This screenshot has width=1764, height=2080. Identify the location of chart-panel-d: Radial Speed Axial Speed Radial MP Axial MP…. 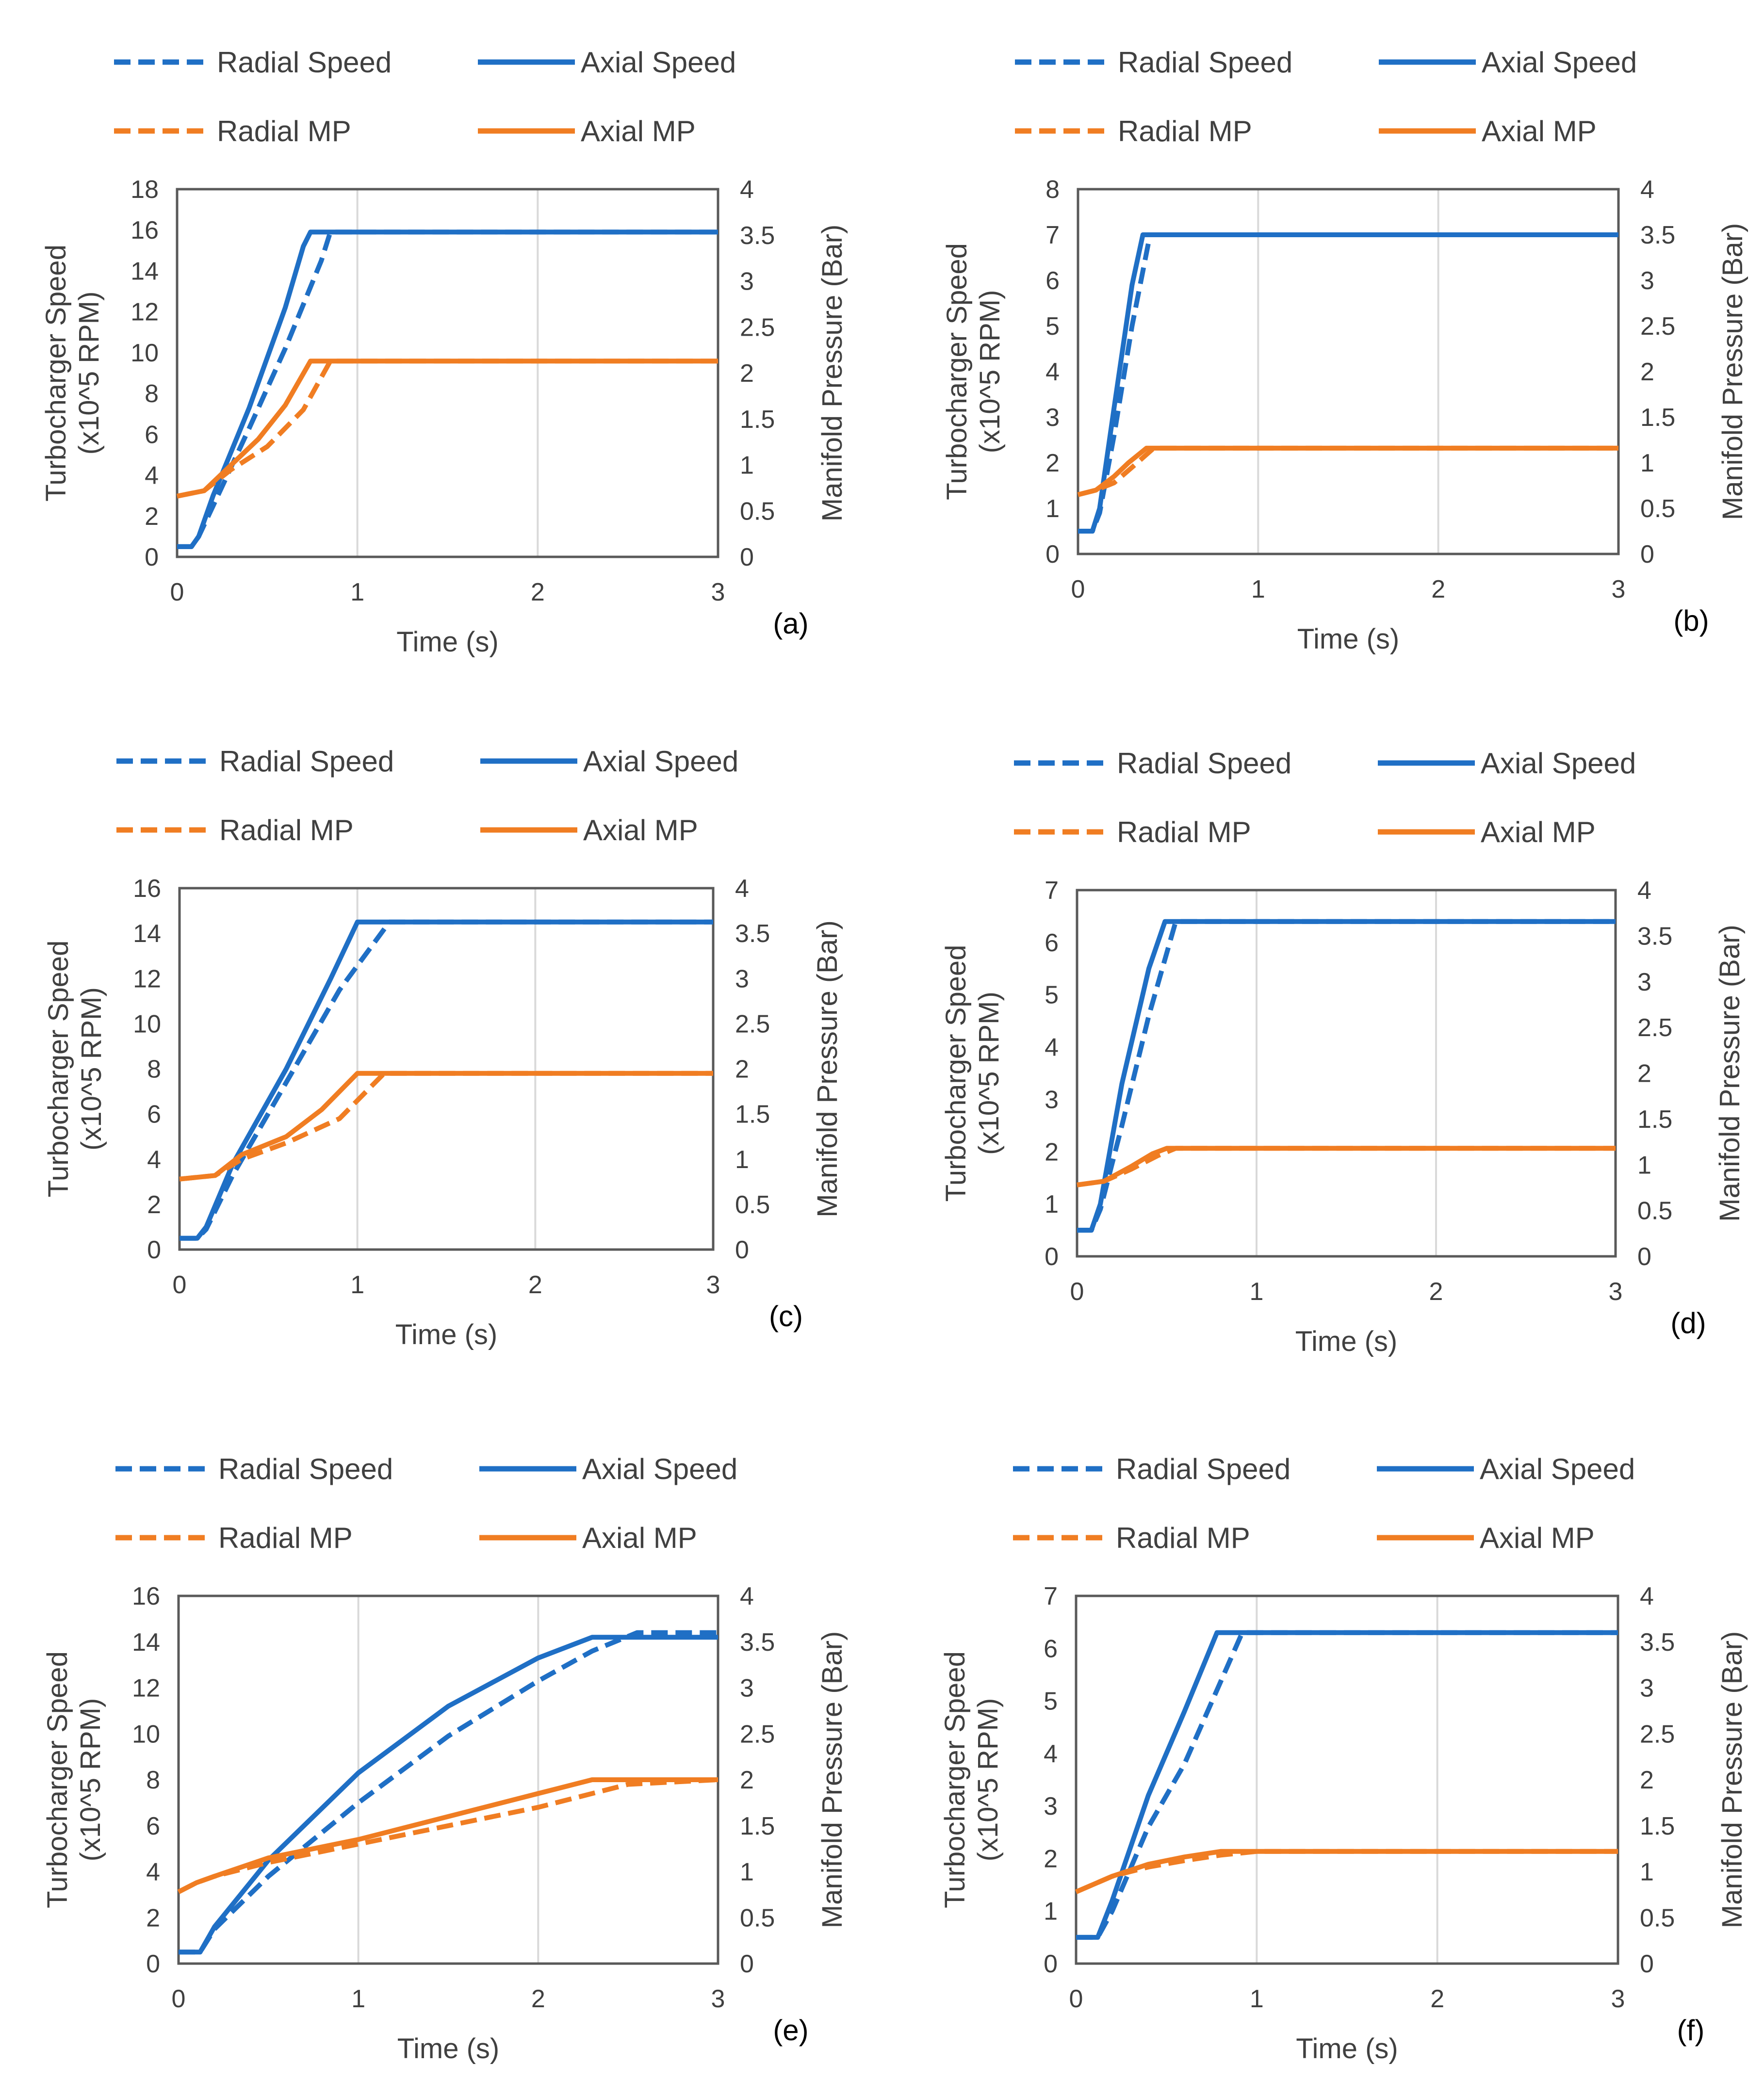
(1343, 1052).